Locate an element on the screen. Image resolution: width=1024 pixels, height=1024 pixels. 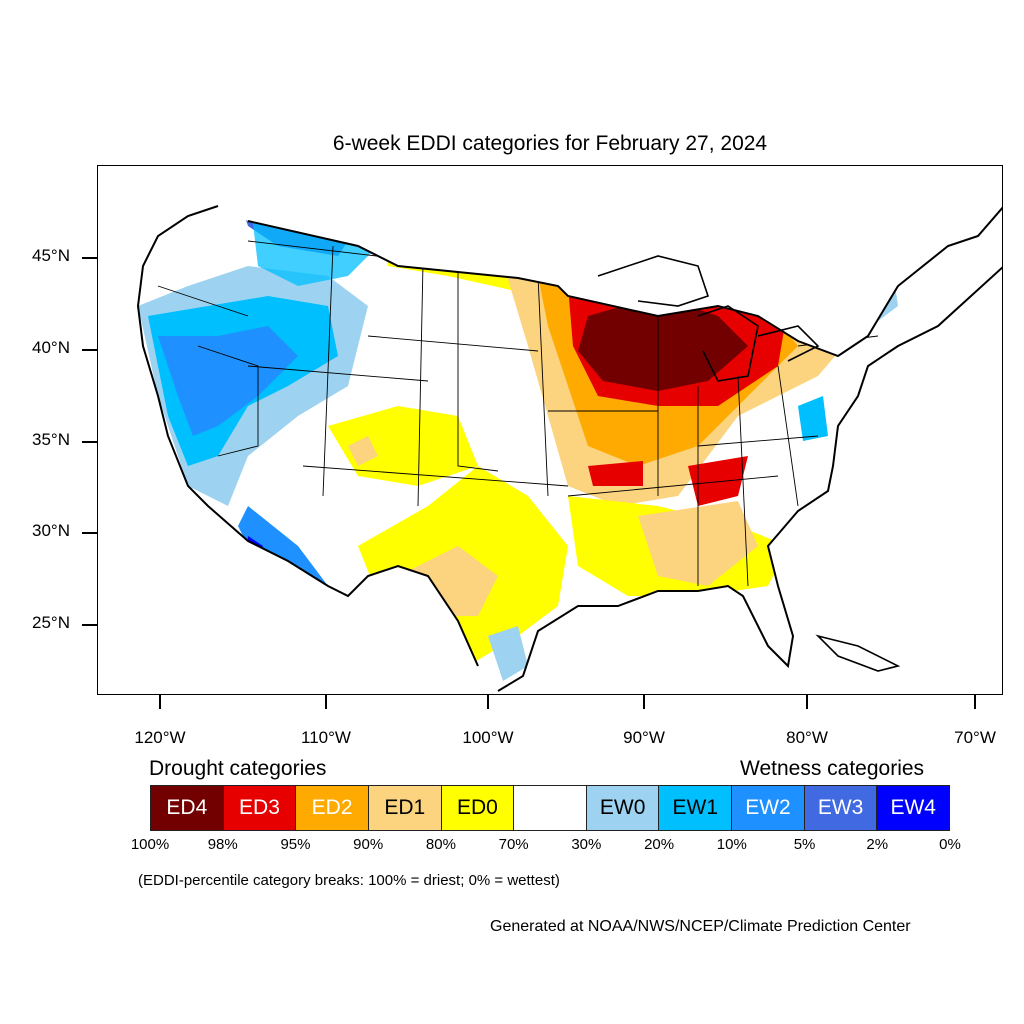
ew1-texas-coast is located at coordinates (508, 653).